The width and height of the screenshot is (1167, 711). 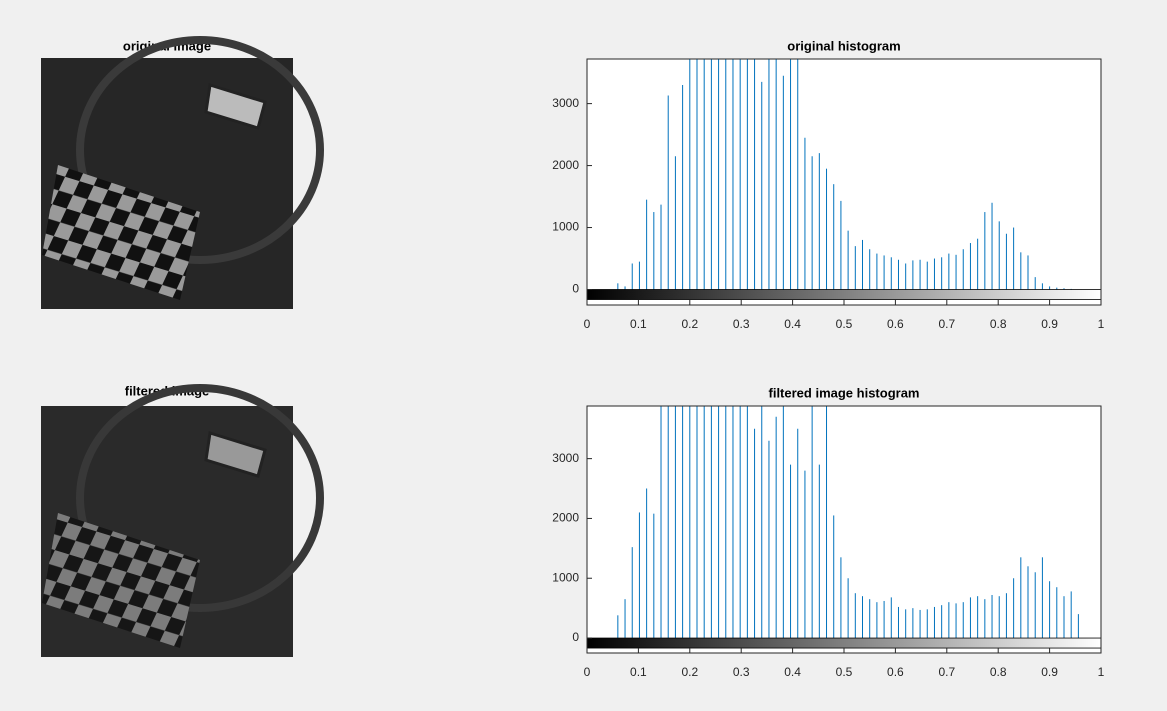 What do you see at coordinates (843, 45) in the screenshot?
I see `chart-title: original histogram` at bounding box center [843, 45].